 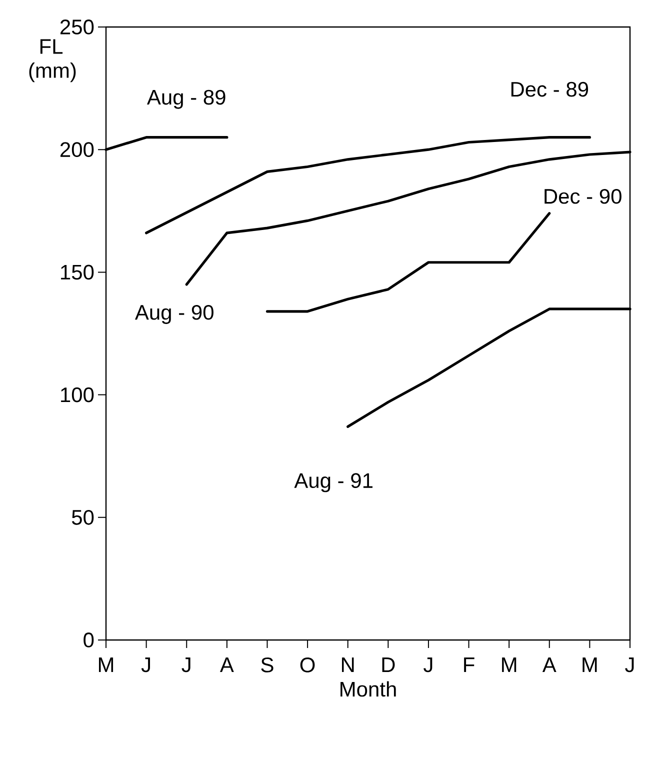 I want to click on text: Aug - 91, so click(x=333, y=482).